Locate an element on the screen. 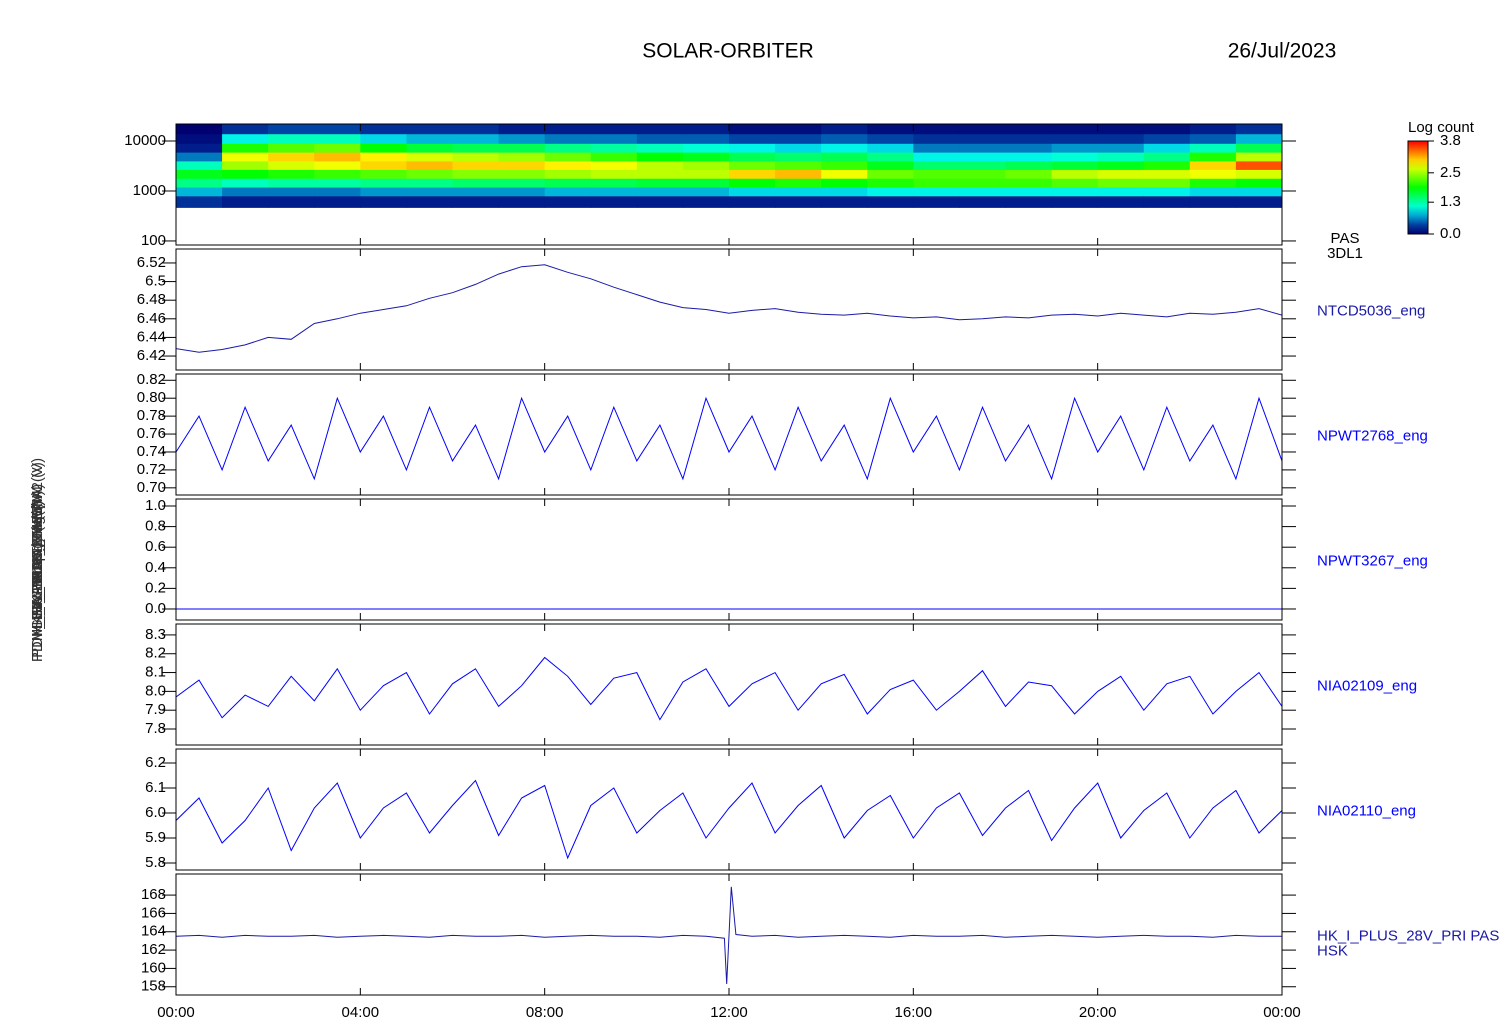 This screenshot has height=1025, width=1512. x-tick-label: 16:00 is located at coordinates (914, 1012).